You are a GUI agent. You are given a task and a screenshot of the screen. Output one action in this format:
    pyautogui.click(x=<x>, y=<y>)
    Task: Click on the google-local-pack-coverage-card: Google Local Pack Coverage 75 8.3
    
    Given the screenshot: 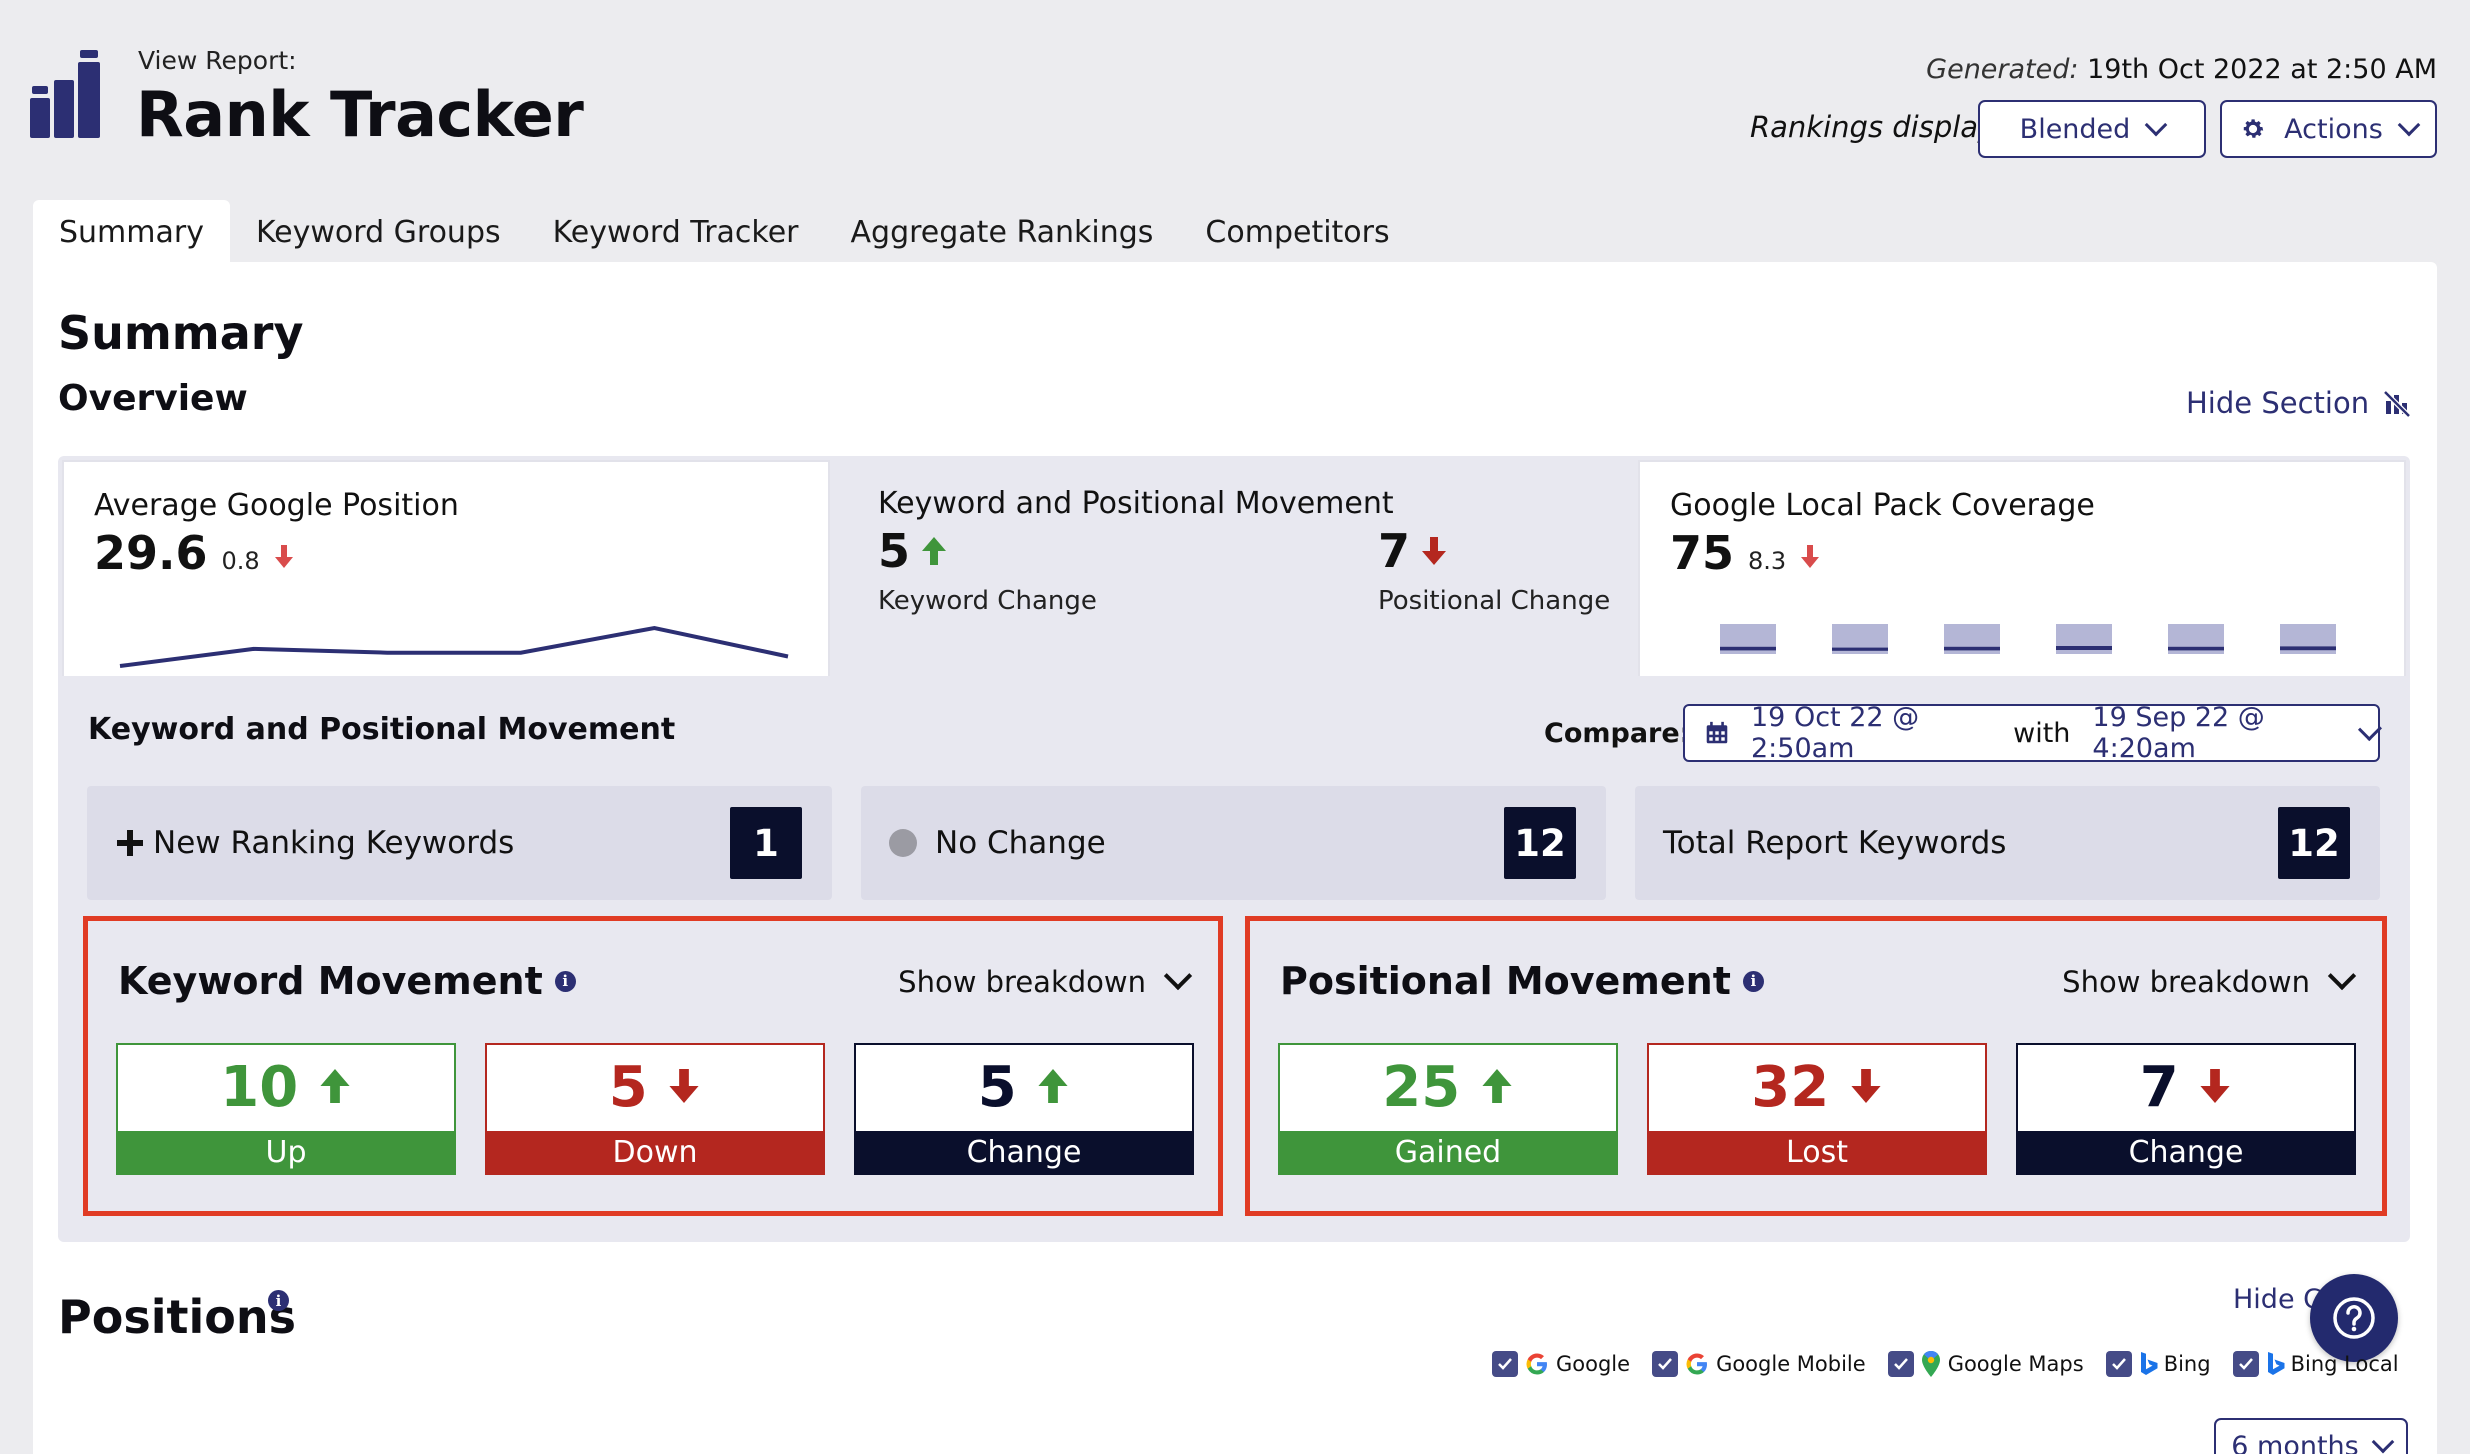 What is the action you would take?
    pyautogui.click(x=2022, y=568)
    